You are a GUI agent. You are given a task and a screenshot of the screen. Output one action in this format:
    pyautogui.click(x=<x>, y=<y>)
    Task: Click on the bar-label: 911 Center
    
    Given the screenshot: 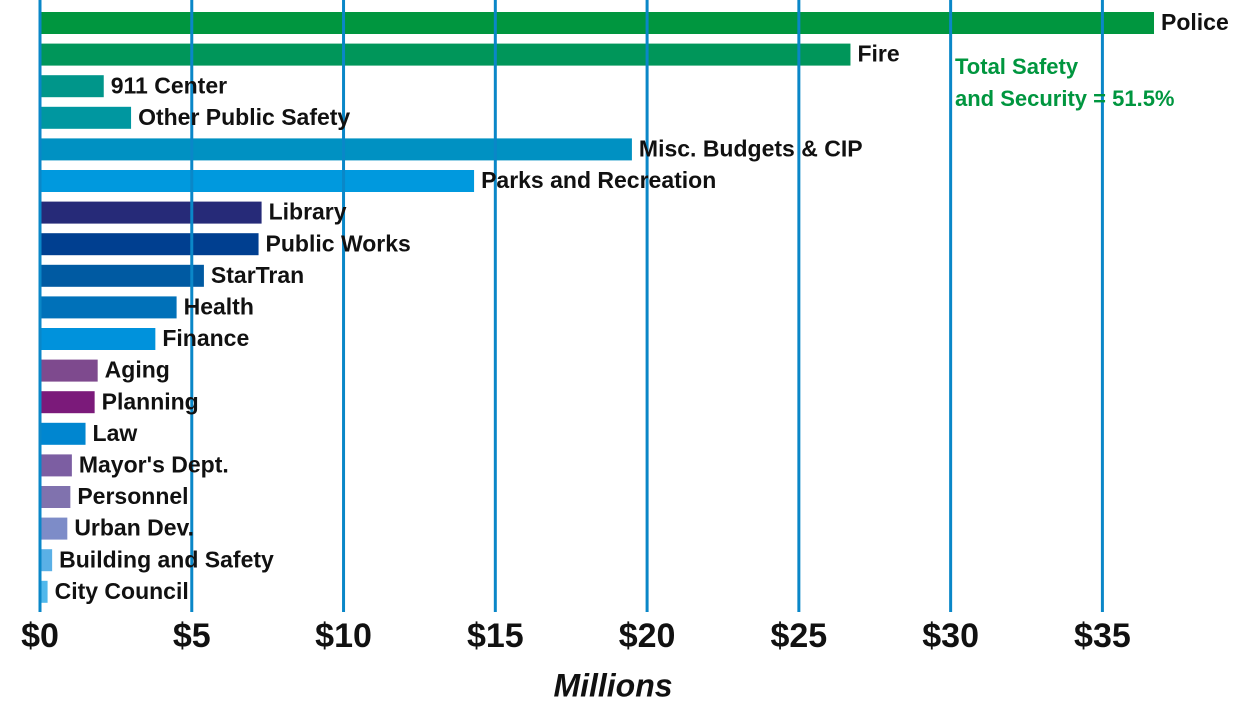 What is the action you would take?
    pyautogui.click(x=169, y=85)
    